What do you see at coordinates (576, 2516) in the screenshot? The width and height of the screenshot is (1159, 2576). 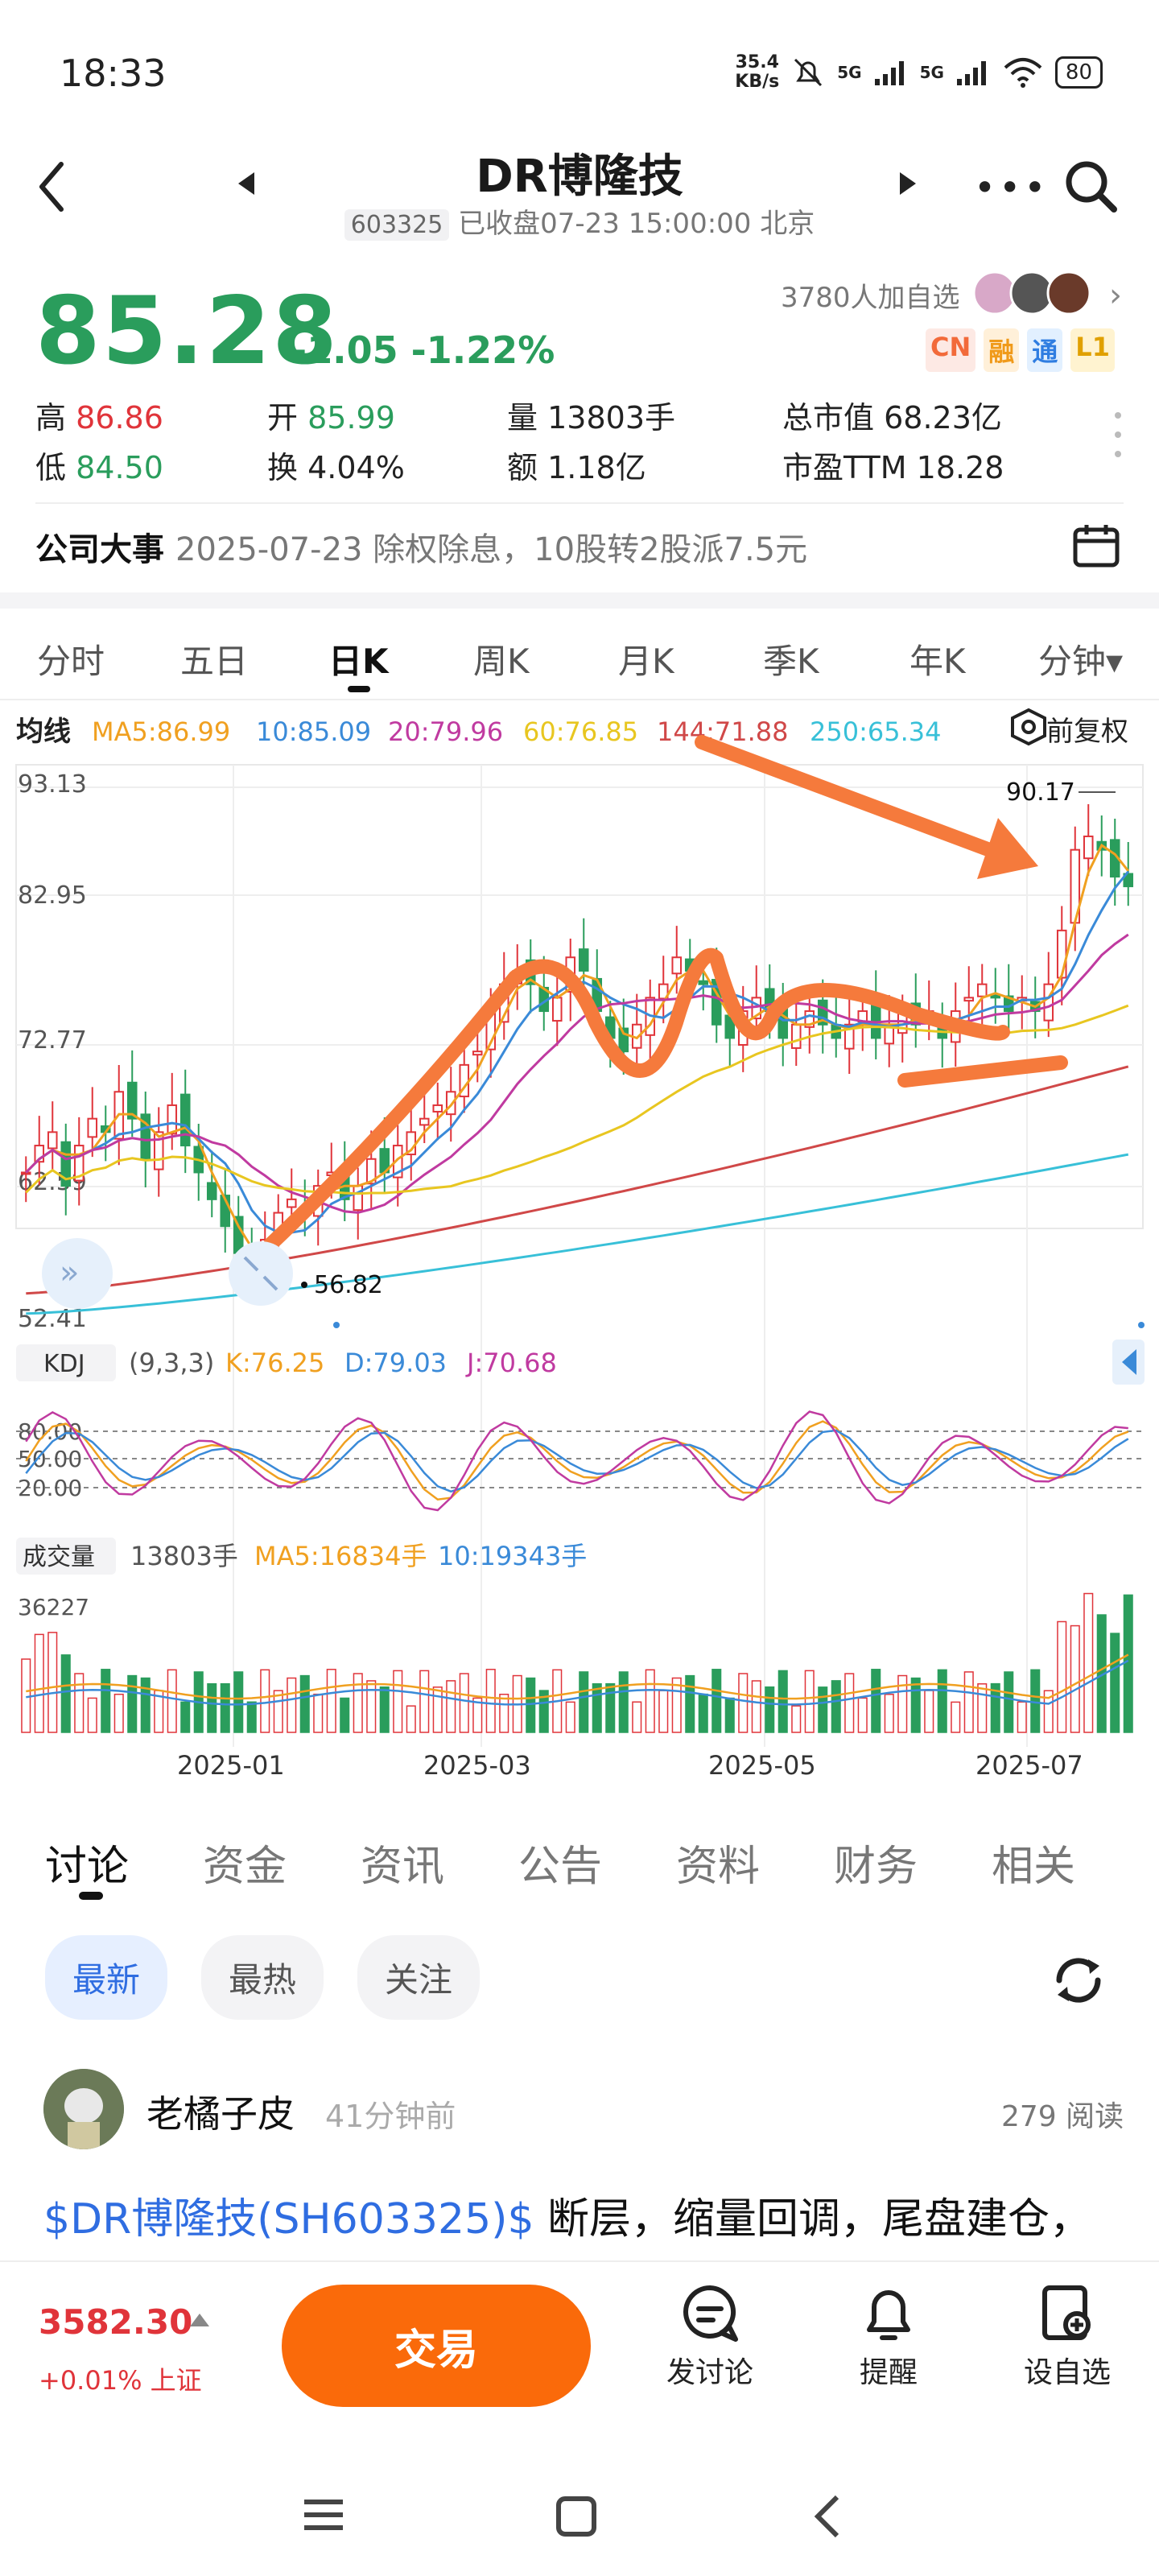 I see `home-nav-icon` at bounding box center [576, 2516].